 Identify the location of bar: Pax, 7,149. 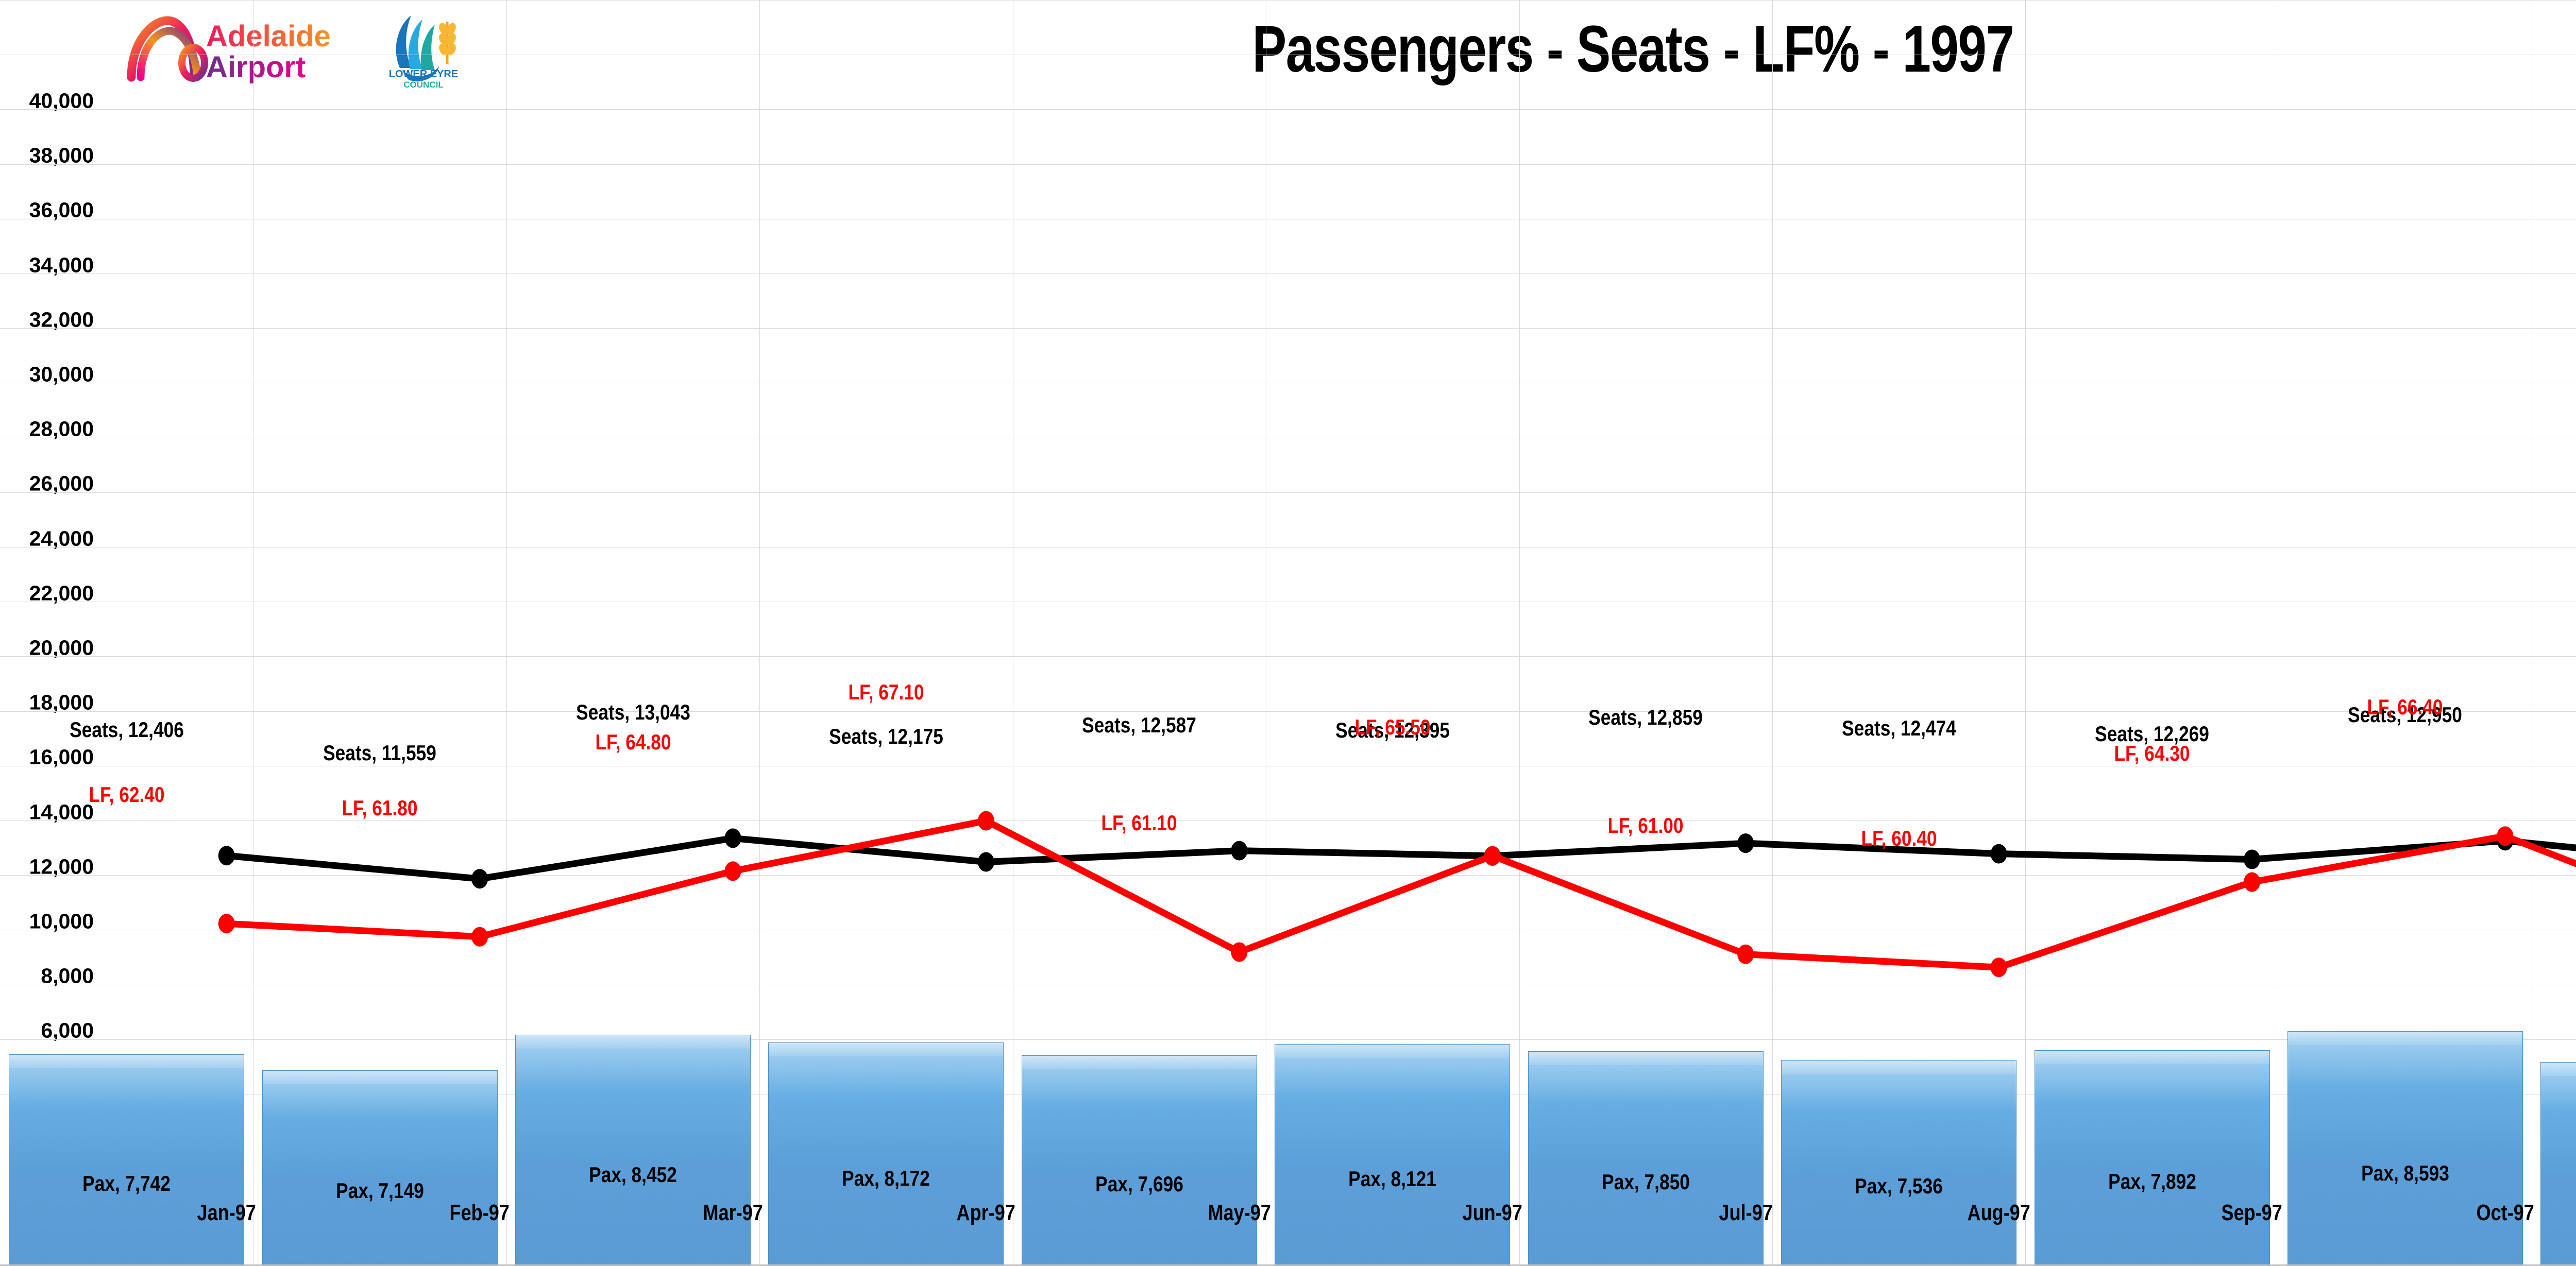
(380, 1168).